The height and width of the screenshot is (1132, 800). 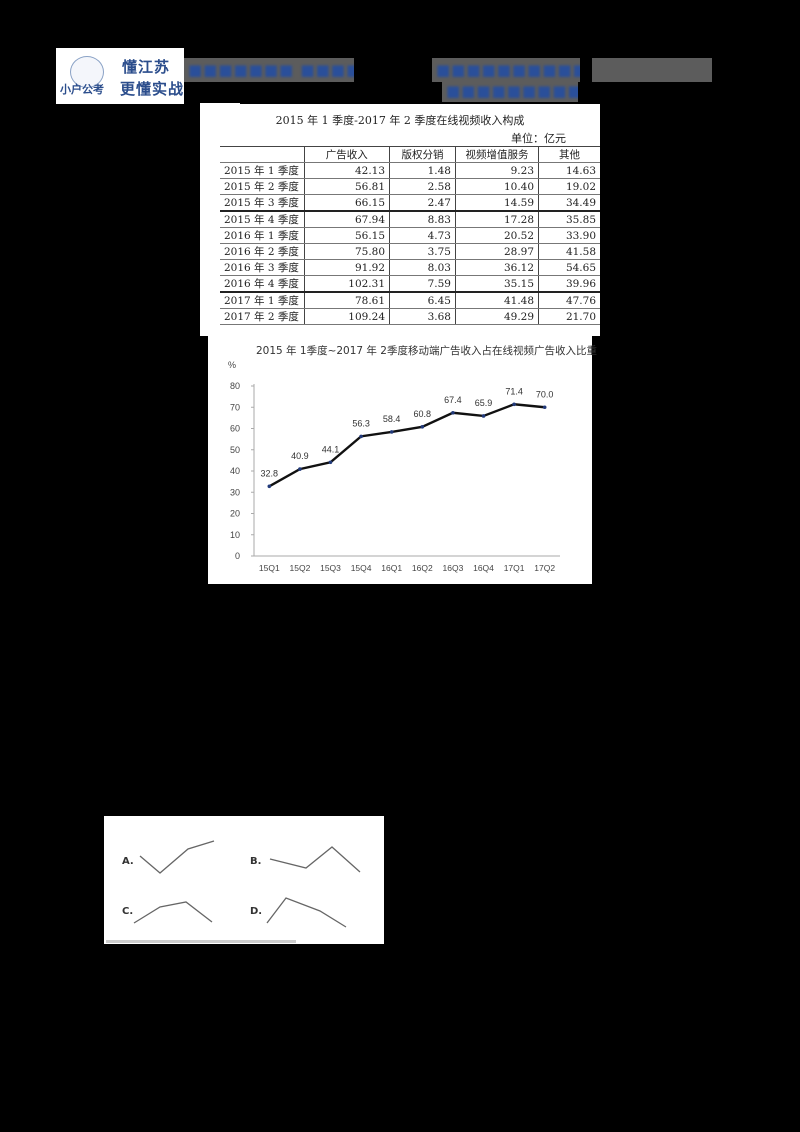 What do you see at coordinates (497, 235) in the screenshot?
I see `vas-cell: 20.52` at bounding box center [497, 235].